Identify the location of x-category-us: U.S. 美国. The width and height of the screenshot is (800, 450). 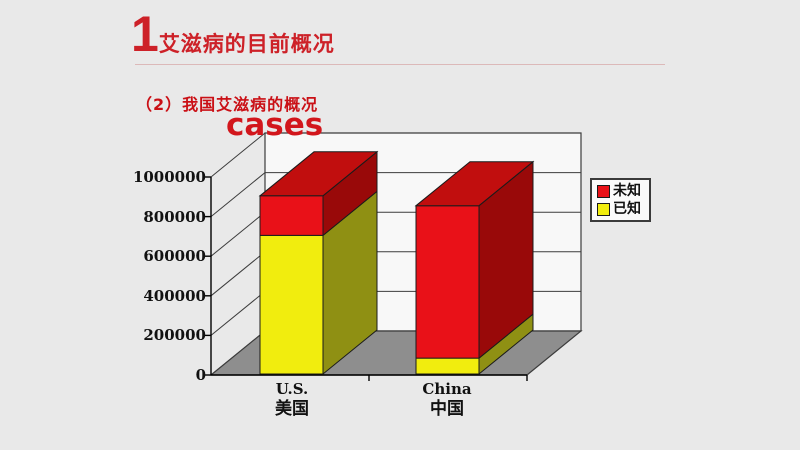
(292, 400).